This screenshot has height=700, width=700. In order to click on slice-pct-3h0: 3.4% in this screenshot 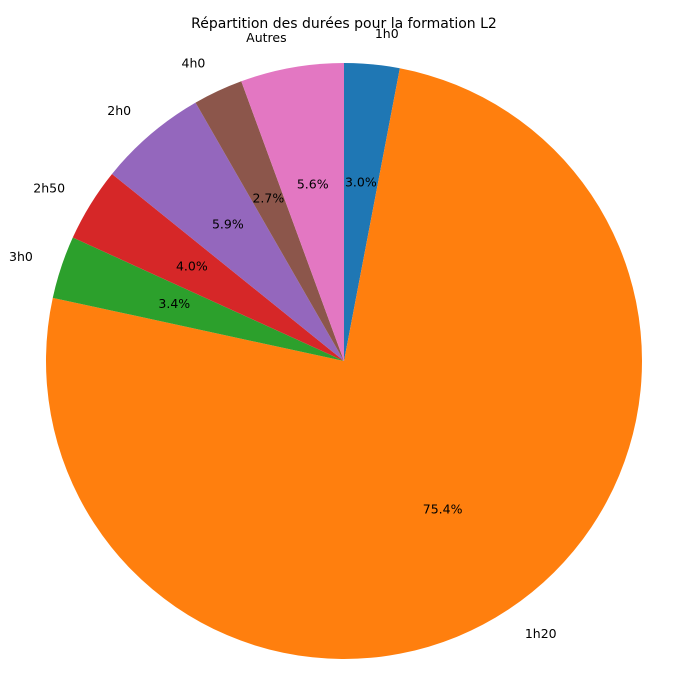, I will do `click(174, 303)`.